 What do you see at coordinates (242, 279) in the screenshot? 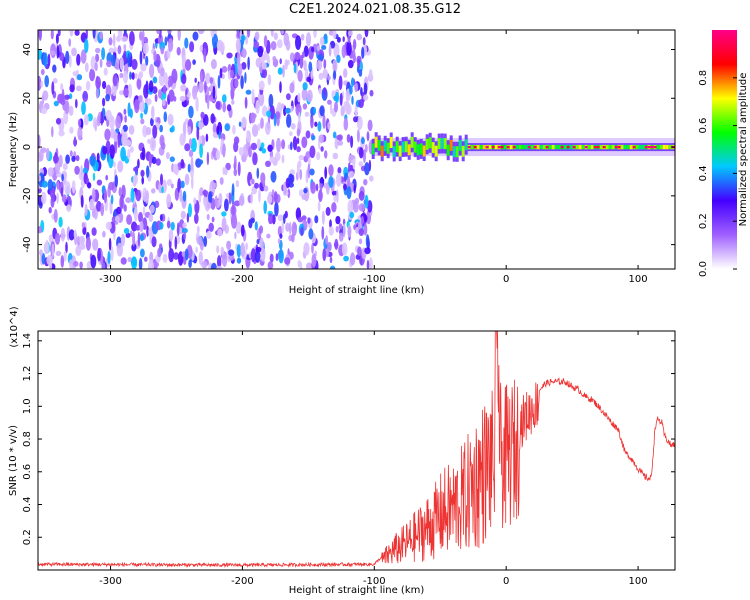
I see `x-tick-label: -200` at bounding box center [242, 279].